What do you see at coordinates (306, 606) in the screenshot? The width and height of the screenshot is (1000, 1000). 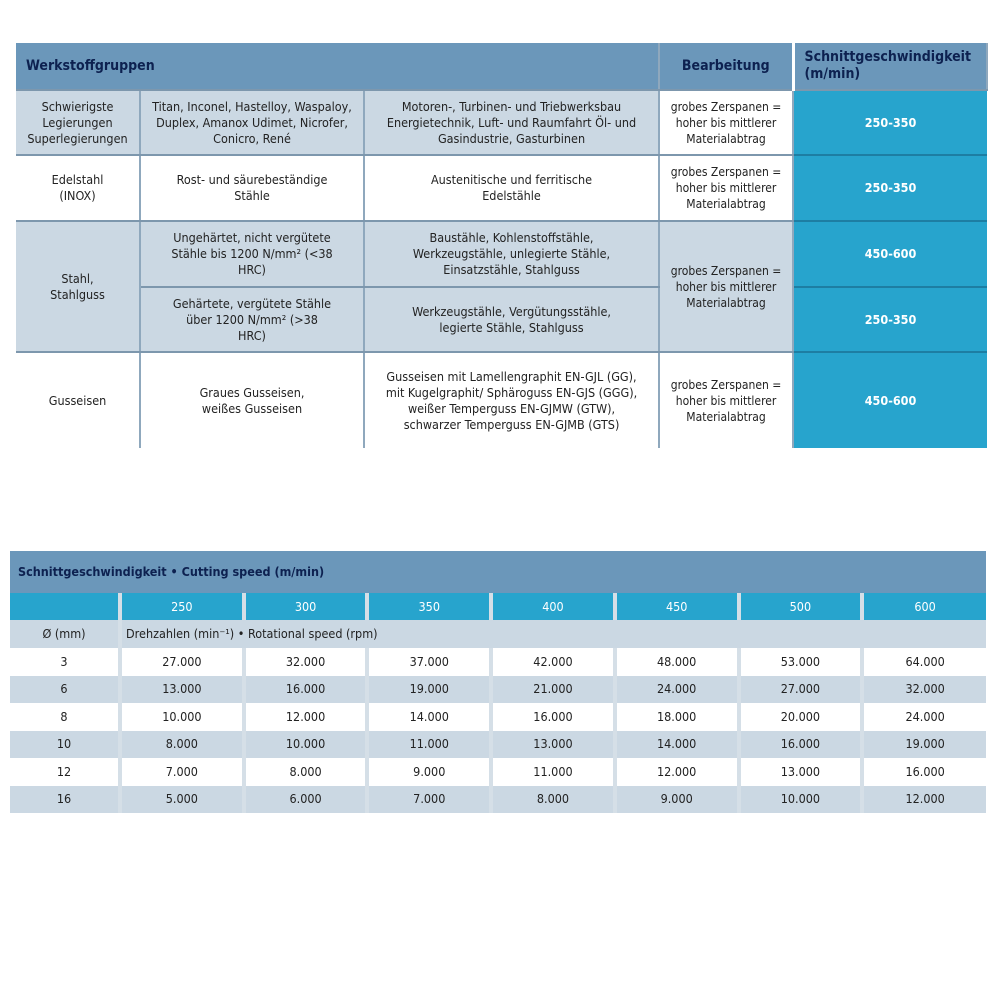 I see `speed-header-300: 300` at bounding box center [306, 606].